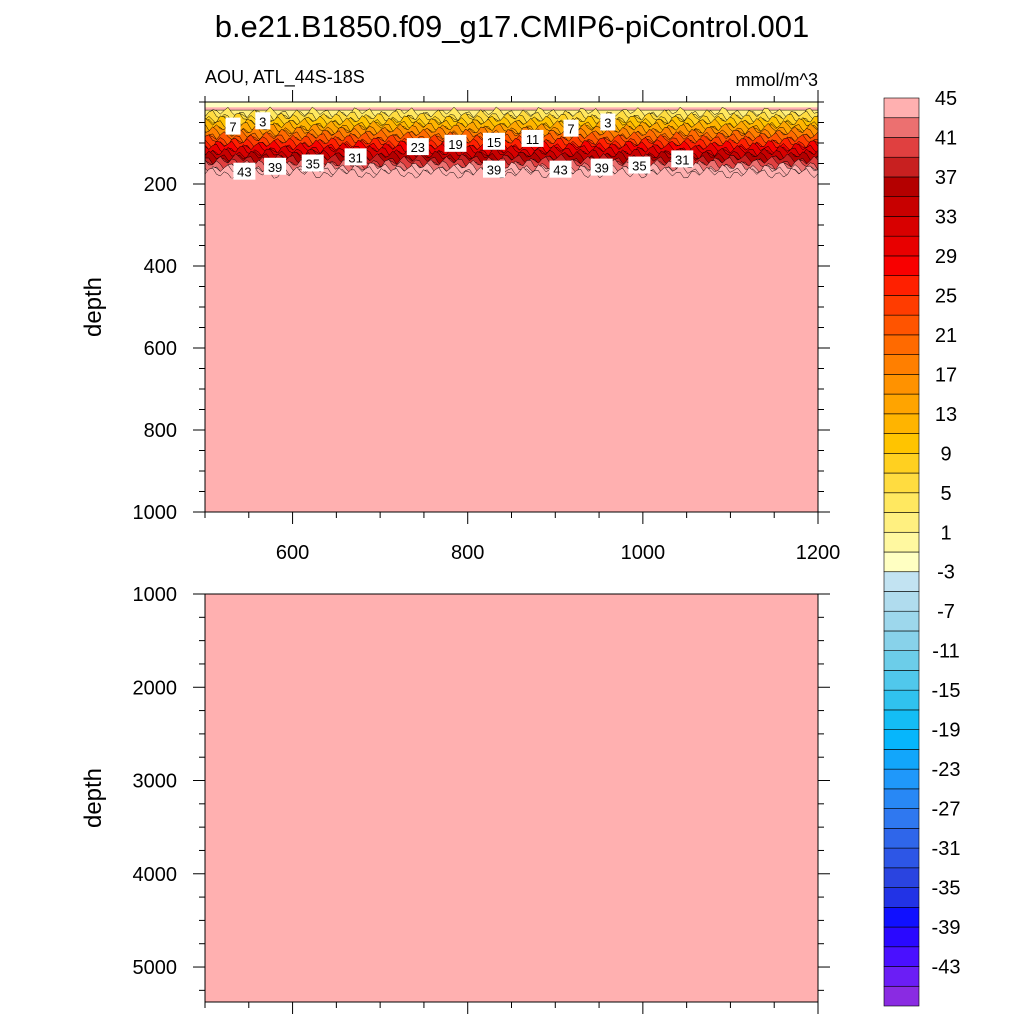  What do you see at coordinates (946, 99) in the screenshot?
I see `colorbar-tick-label: 45` at bounding box center [946, 99].